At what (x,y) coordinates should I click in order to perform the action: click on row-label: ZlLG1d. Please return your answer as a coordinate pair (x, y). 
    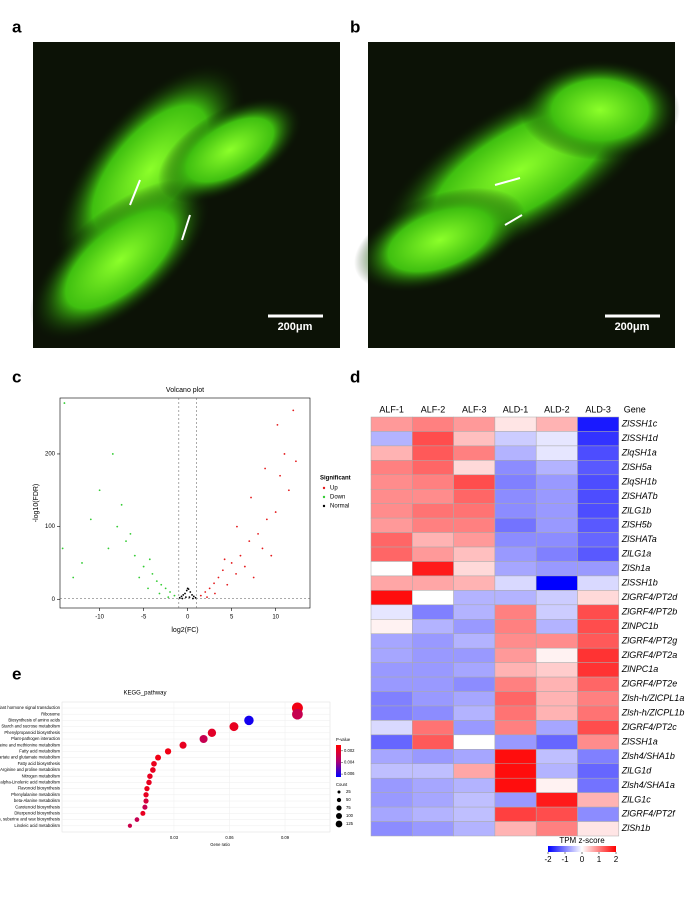
    Looking at the image, I should click on (637, 770).